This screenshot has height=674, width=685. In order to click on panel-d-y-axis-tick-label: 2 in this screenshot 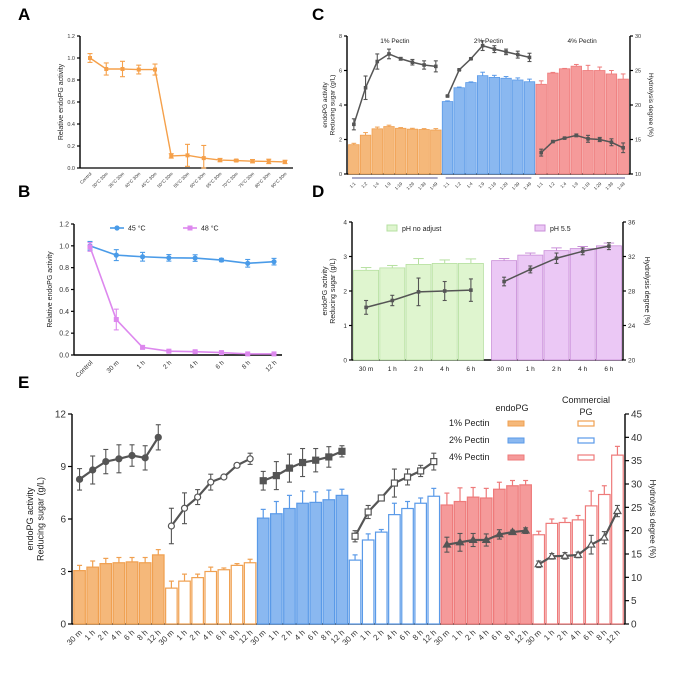, I will do `click(345, 291)`.